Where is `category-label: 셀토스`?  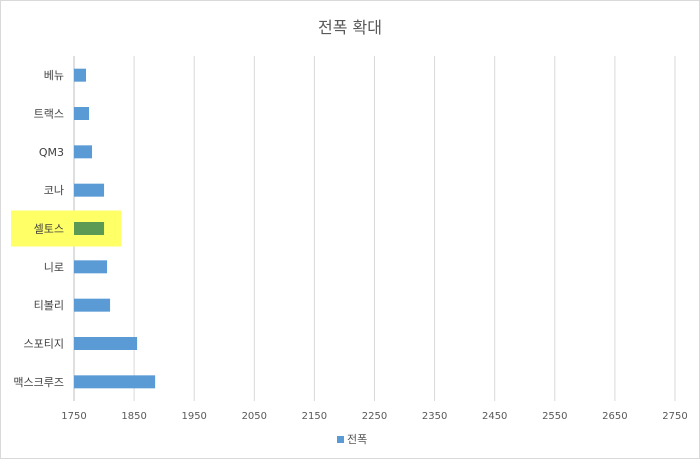
category-label: 셀토스 is located at coordinates (49, 229).